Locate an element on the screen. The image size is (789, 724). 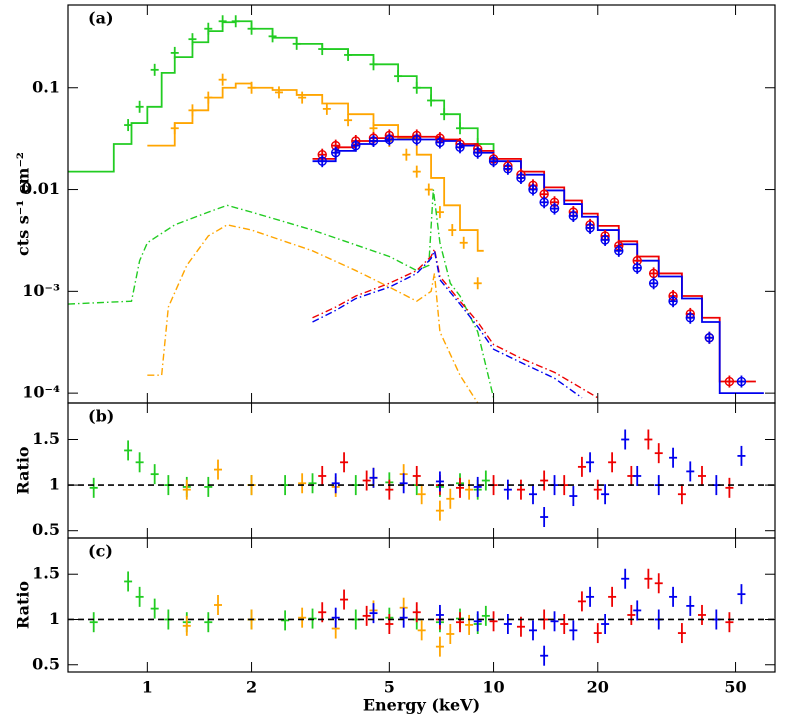
x-tick-label: 5 is located at coordinates (389, 687).